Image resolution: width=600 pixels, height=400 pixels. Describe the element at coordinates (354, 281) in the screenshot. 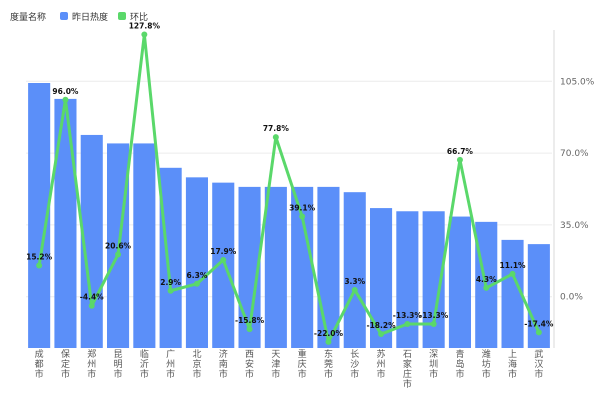

I see `data-label: 3.3%` at that location.